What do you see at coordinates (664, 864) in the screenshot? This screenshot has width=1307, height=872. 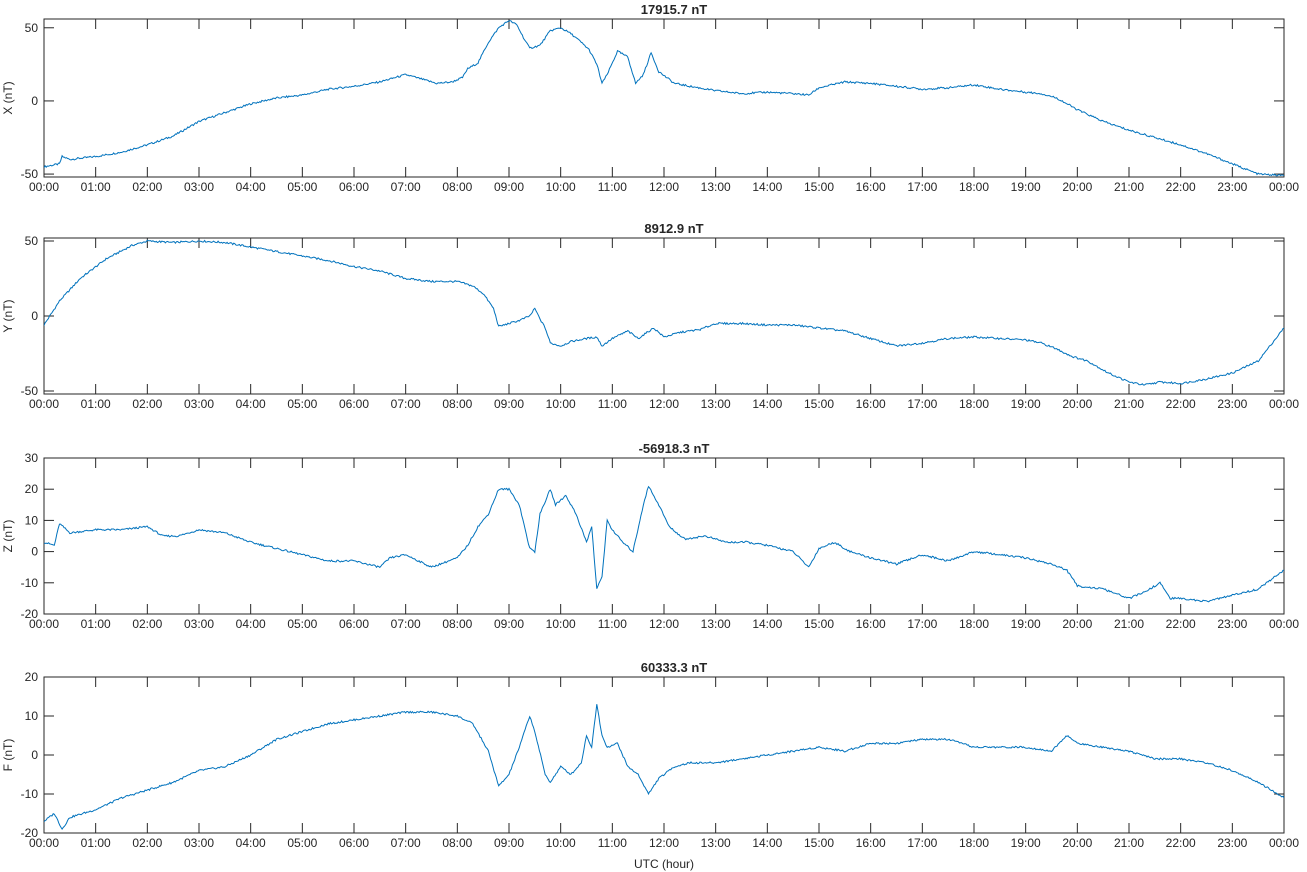 I see `x-axis-label: UTC (hour)` at bounding box center [664, 864].